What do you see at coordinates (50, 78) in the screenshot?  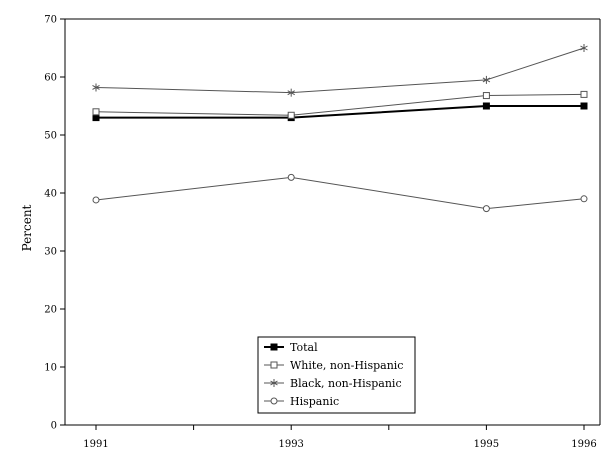 I see `y-tick-label: 60` at bounding box center [50, 78].